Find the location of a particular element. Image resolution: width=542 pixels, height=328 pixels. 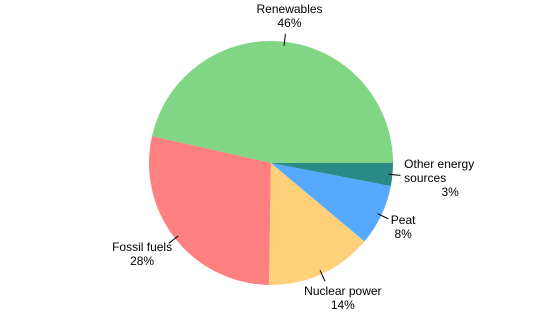

slice-label: Peat 8% is located at coordinates (403, 227).